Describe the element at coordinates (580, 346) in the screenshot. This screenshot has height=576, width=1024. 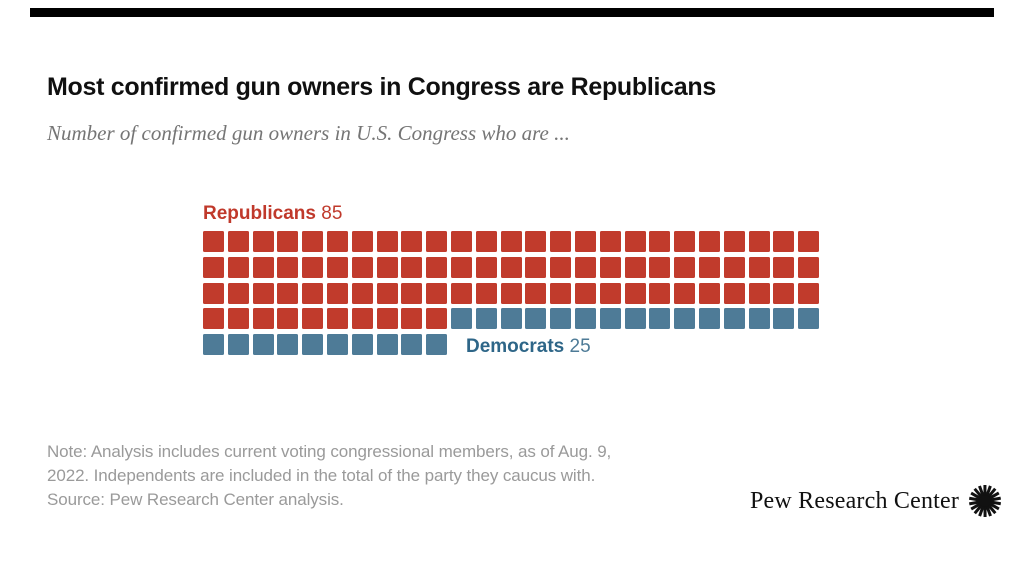
I see `democrats-value: 25` at that location.